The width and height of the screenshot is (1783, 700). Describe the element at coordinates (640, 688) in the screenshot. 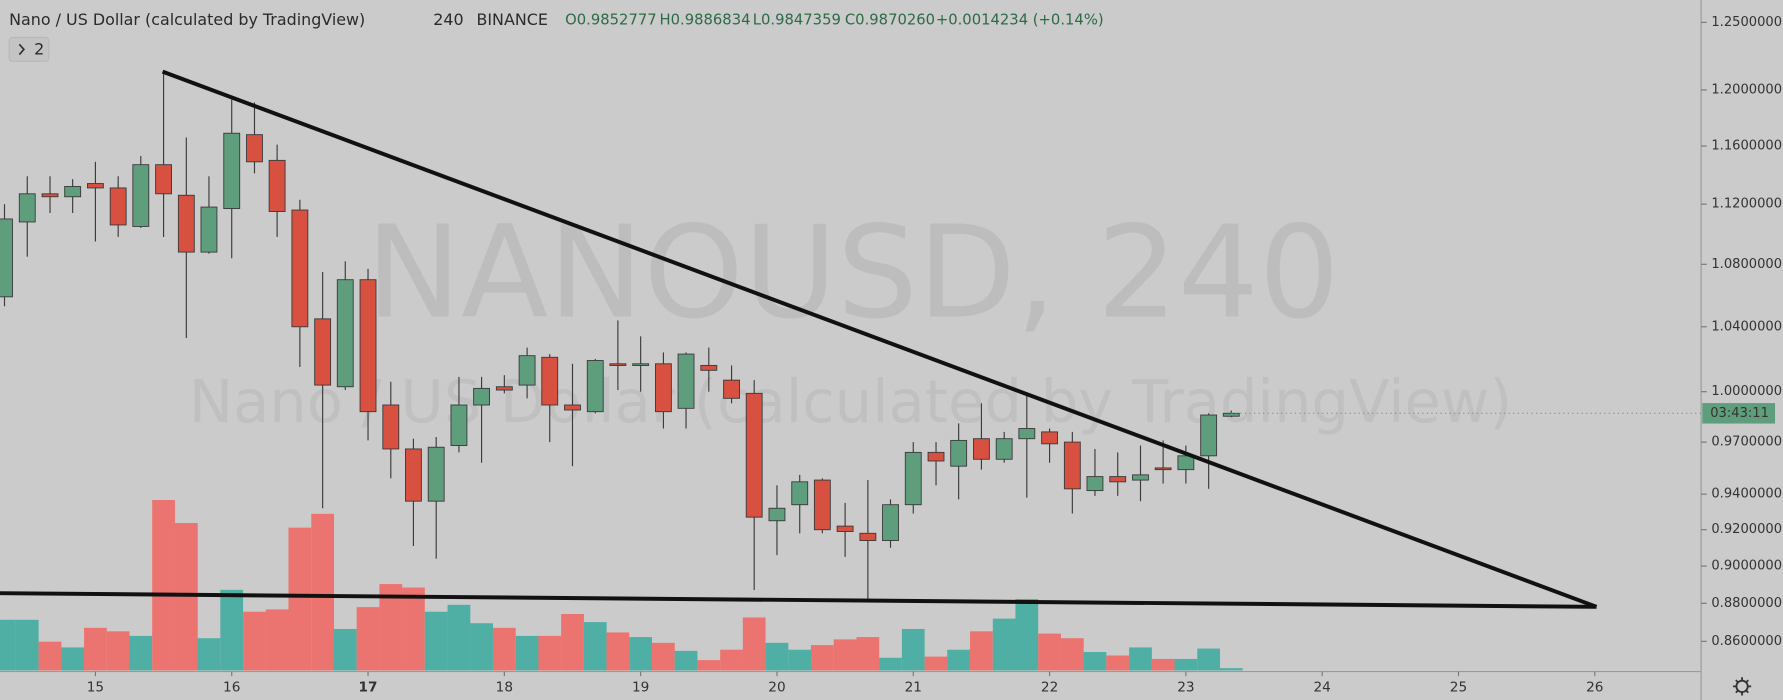

I see `x-tick-label: 19` at that location.